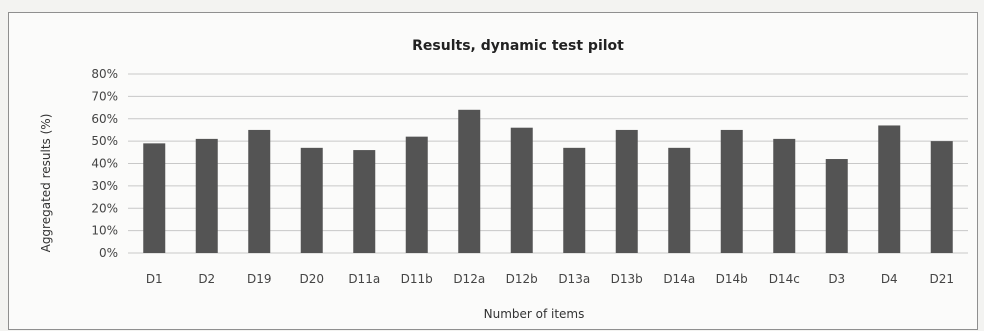  Describe the element at coordinates (259, 191) in the screenshot. I see `bar-d19` at that location.